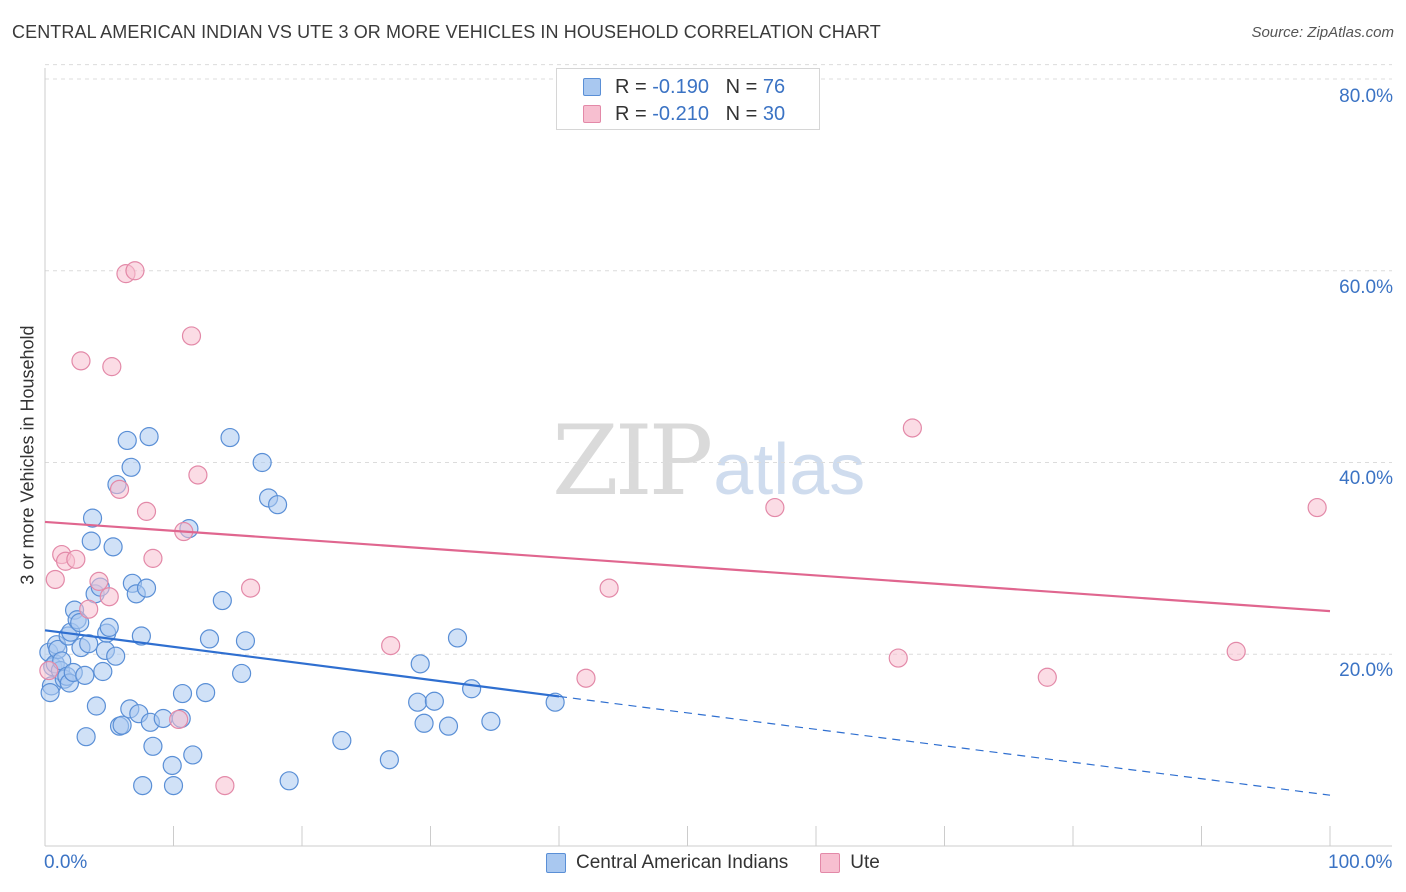  What do you see at coordinates (774, 113) in the screenshot?
I see `n-value: 30` at bounding box center [774, 113].